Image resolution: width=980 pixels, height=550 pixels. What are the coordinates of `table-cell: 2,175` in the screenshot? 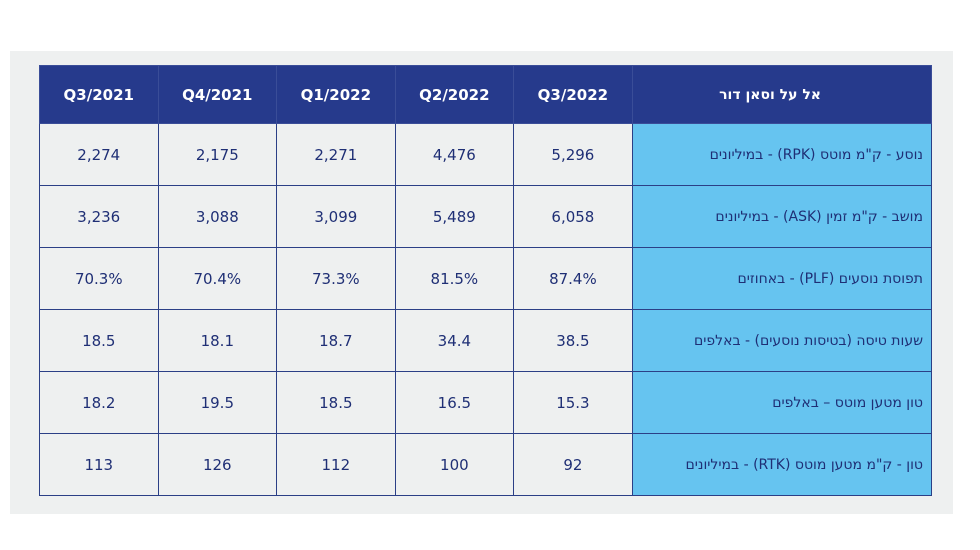 It's located at (217, 154).